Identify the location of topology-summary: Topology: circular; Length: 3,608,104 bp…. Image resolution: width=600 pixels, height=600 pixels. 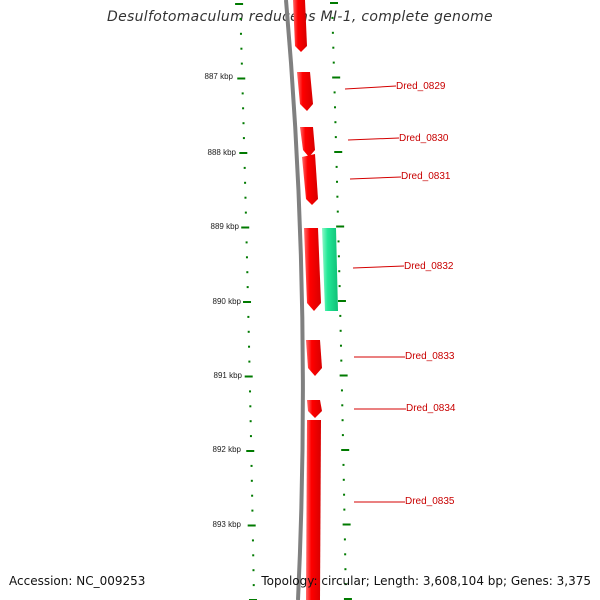
(426, 581).